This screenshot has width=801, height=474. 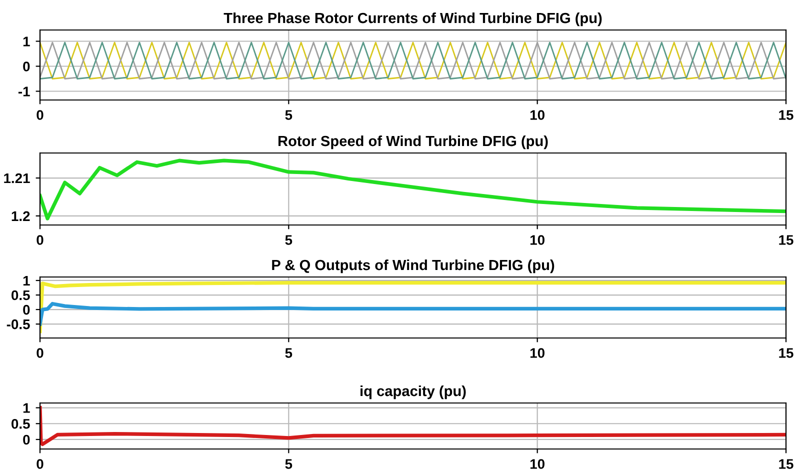 What do you see at coordinates (24, 91) in the screenshot?
I see `y-tick-label: -1` at bounding box center [24, 91].